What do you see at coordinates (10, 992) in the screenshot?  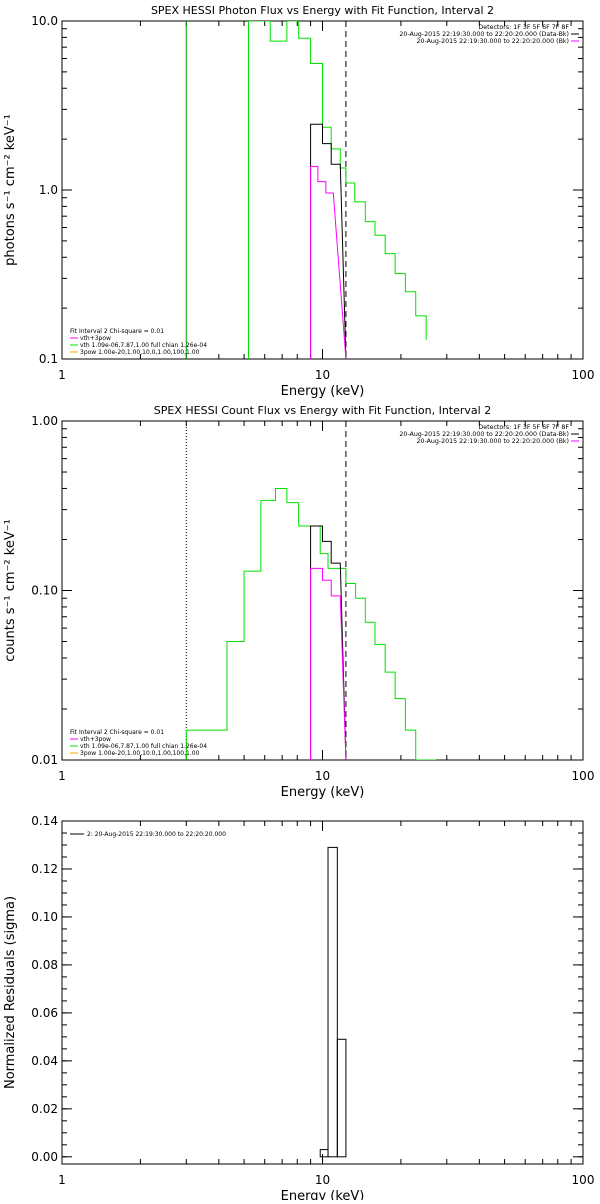 I see `y-axis-label: Normalized Residuals (sigma)` at bounding box center [10, 992].